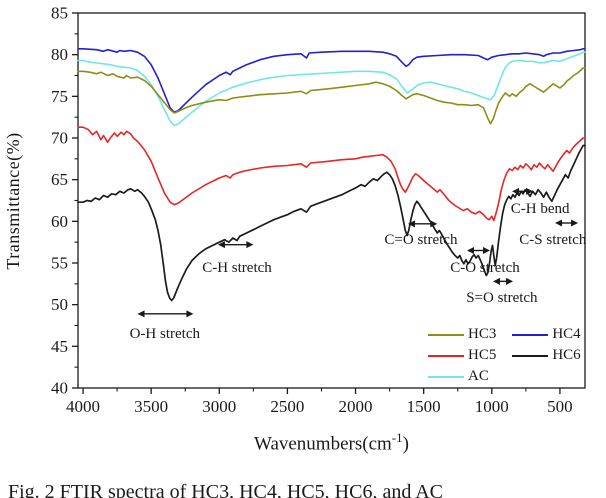 The height and width of the screenshot is (498, 606). I want to click on series-HC4, so click(331, 80).